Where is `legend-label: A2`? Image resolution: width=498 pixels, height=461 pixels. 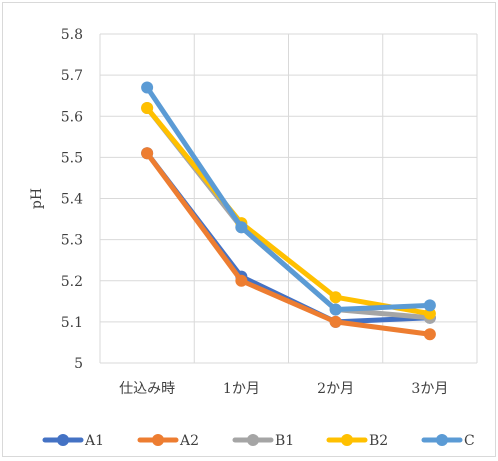 legend-label: A2 is located at coordinates (189, 441).